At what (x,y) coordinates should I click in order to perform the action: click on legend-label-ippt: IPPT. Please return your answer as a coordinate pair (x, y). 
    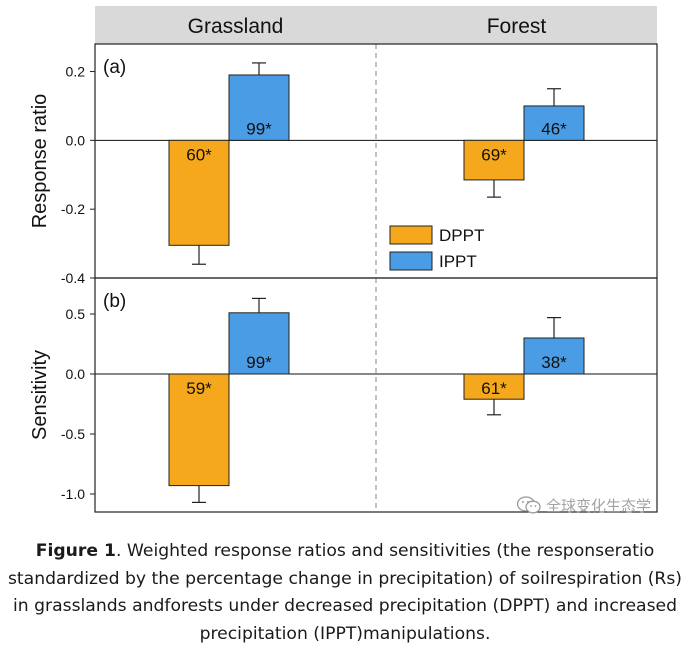
    Looking at the image, I should click on (458, 261).